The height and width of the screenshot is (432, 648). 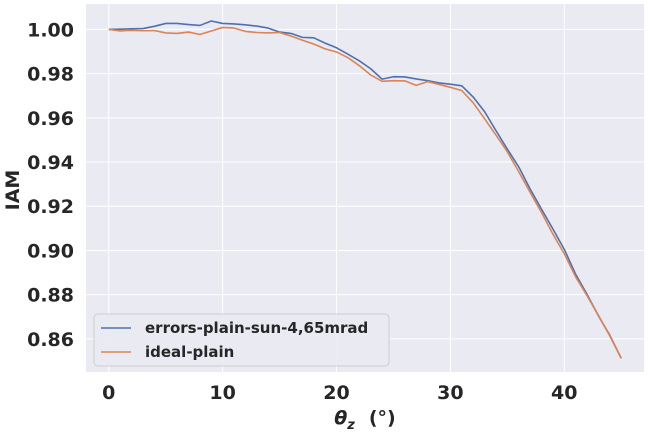 I want to click on y-tick-label: 0.88, so click(x=50, y=296).